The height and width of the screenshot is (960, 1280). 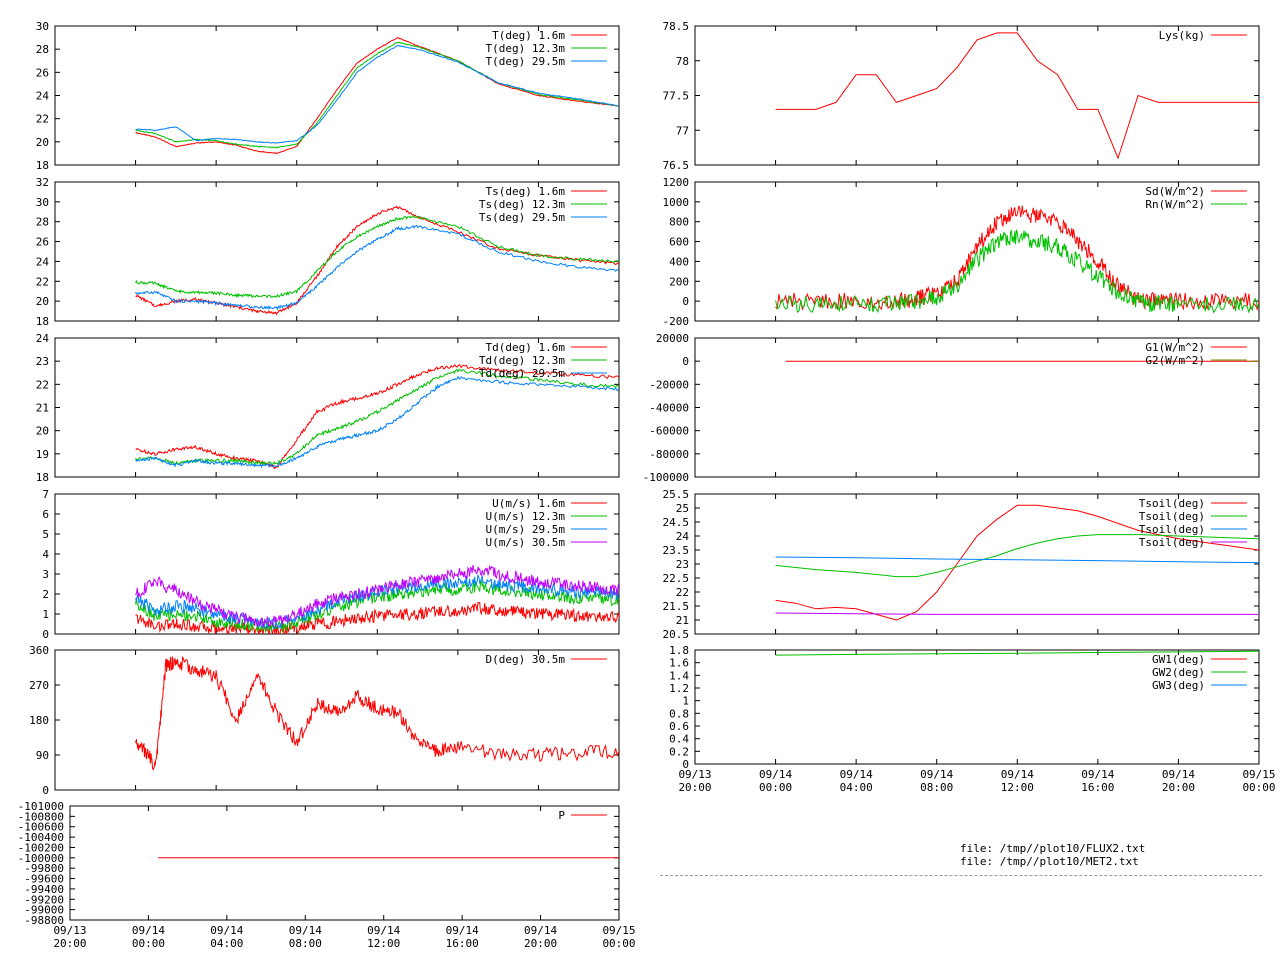 I want to click on y-tick-label: 3, so click(x=45, y=574).